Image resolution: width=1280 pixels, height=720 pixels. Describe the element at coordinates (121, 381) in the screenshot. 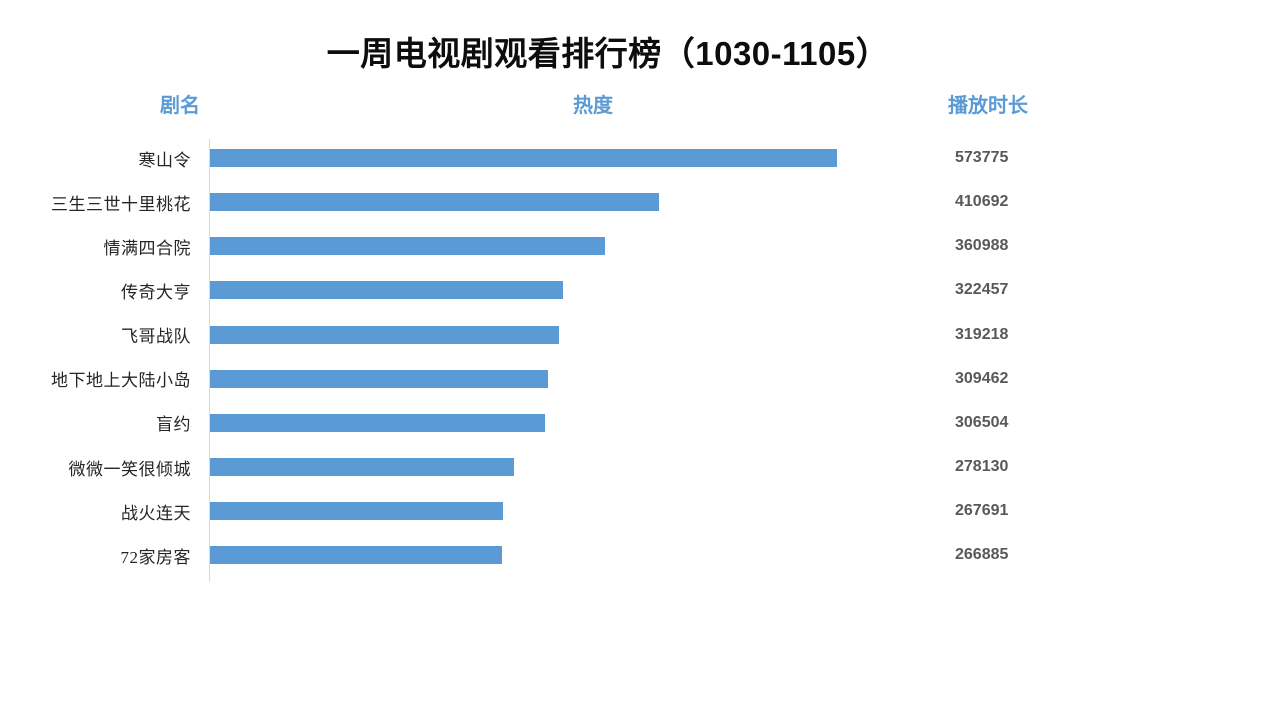

I see `category-label: 地下地上大陆小岛` at that location.